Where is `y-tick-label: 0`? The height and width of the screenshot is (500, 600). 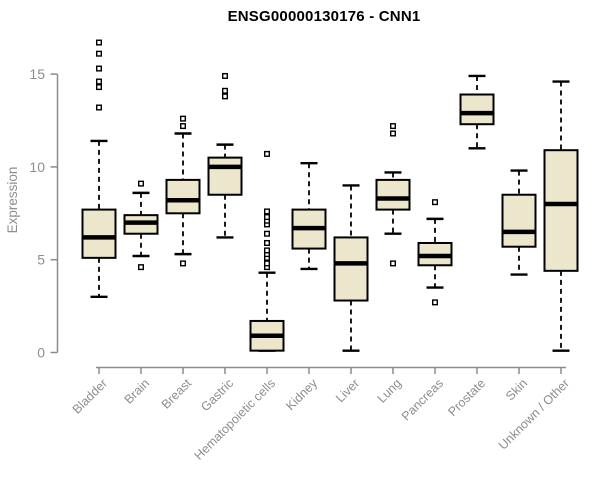 y-tick-label: 0 is located at coordinates (41, 353).